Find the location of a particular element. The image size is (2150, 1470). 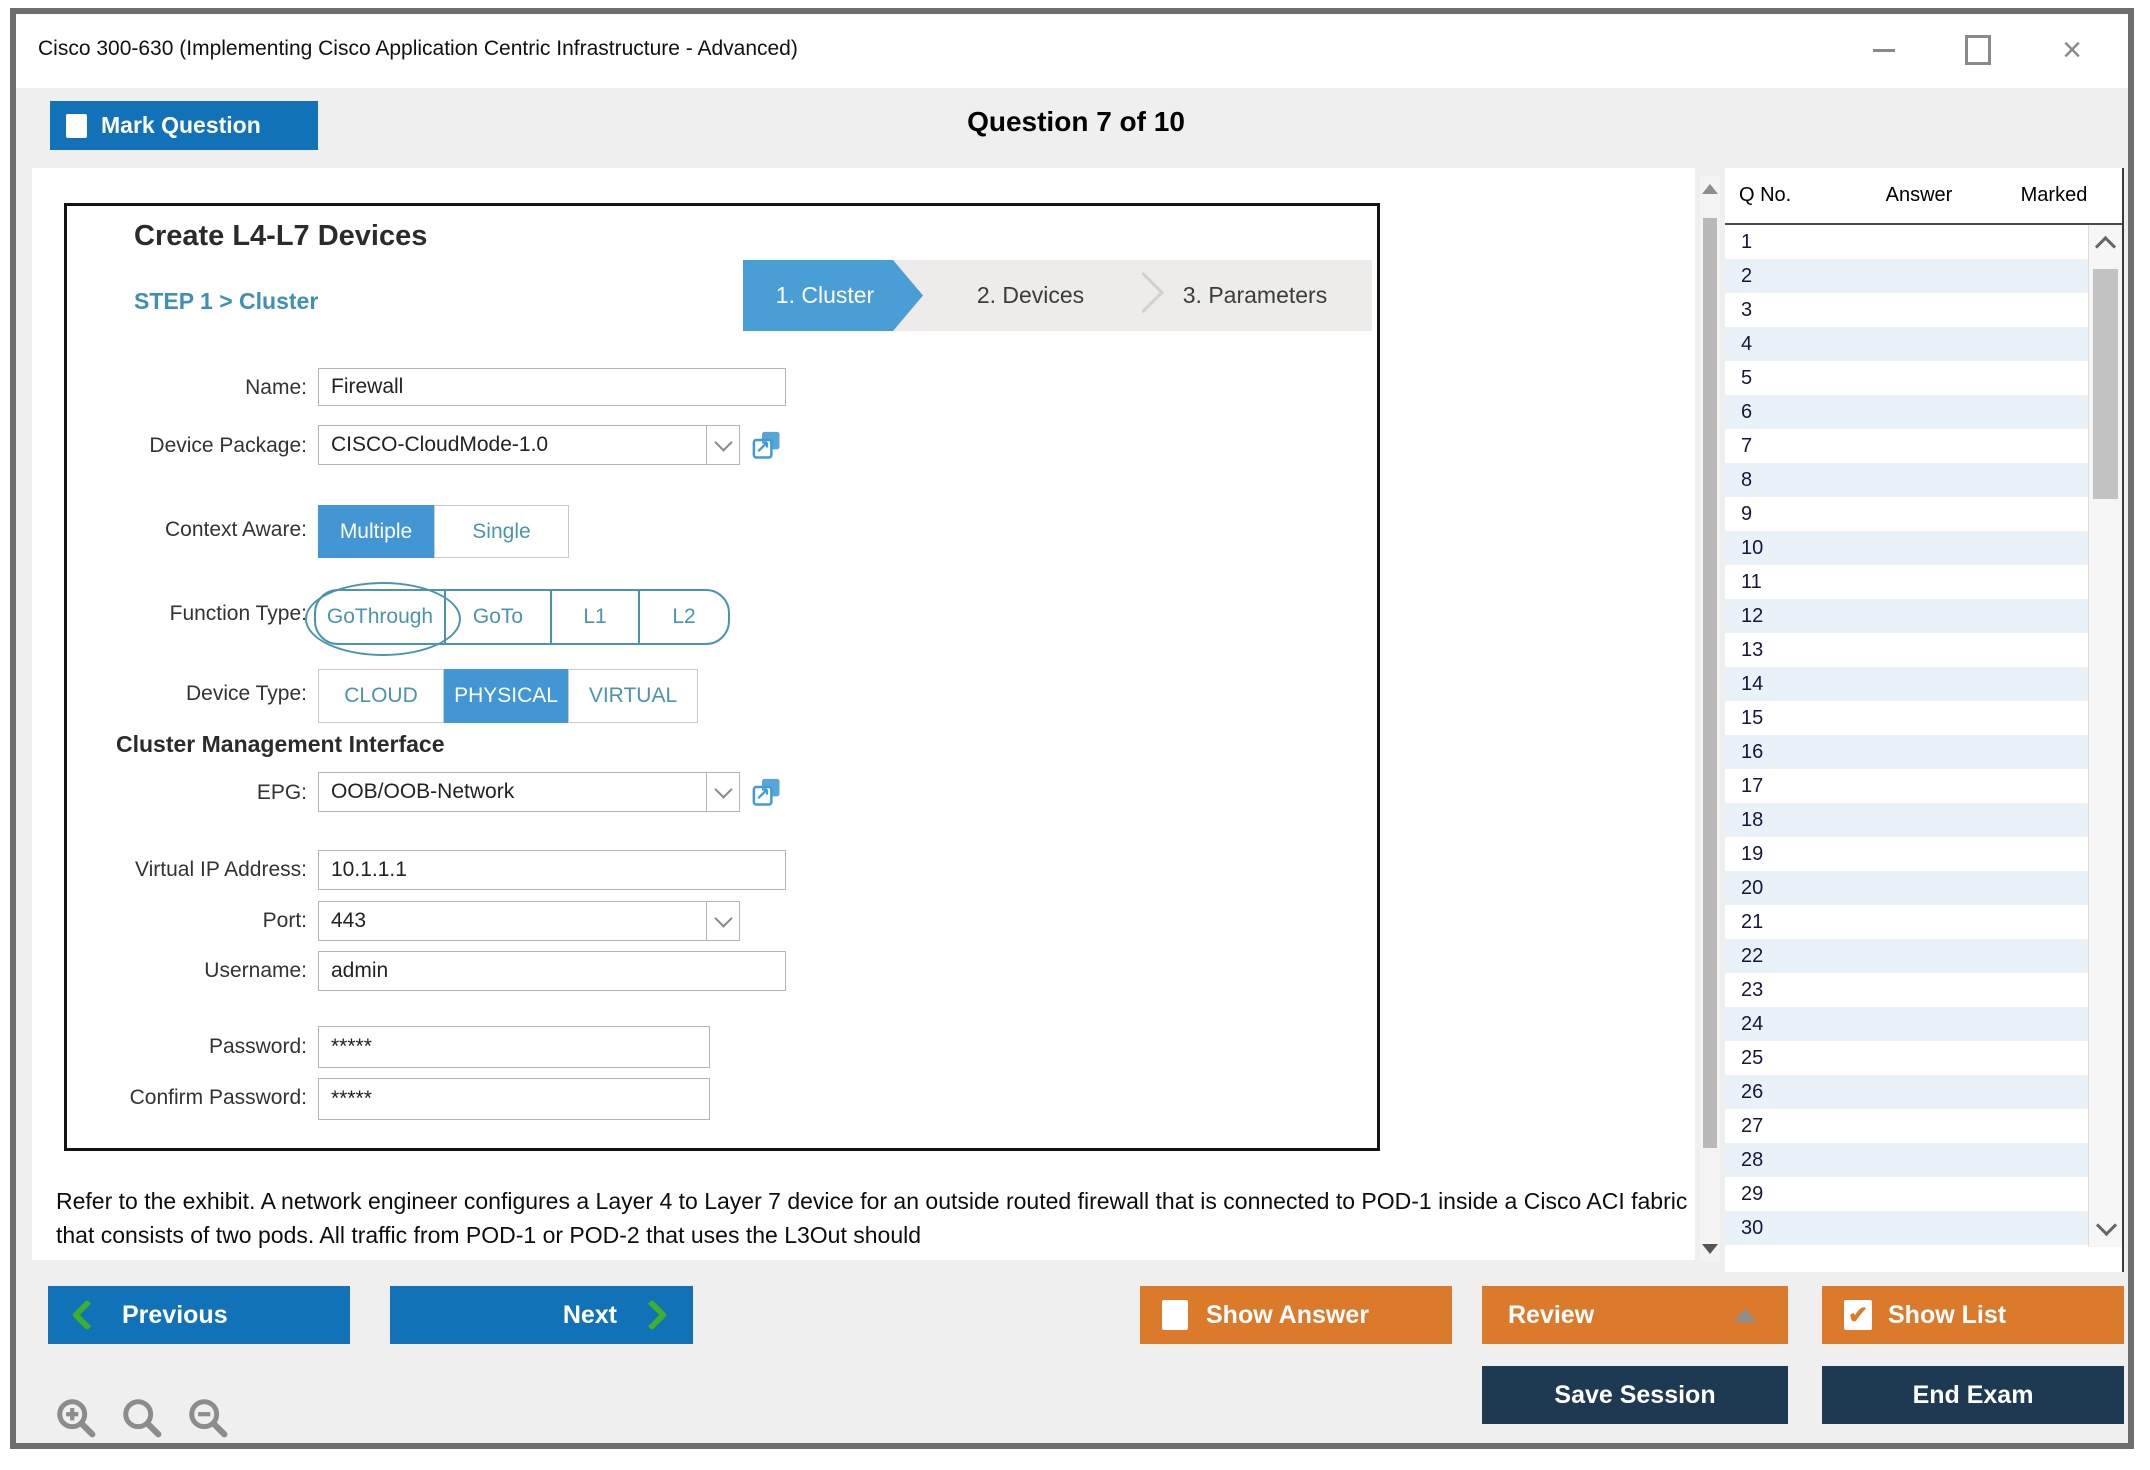

previous-button: Previous is located at coordinates (199, 1315).